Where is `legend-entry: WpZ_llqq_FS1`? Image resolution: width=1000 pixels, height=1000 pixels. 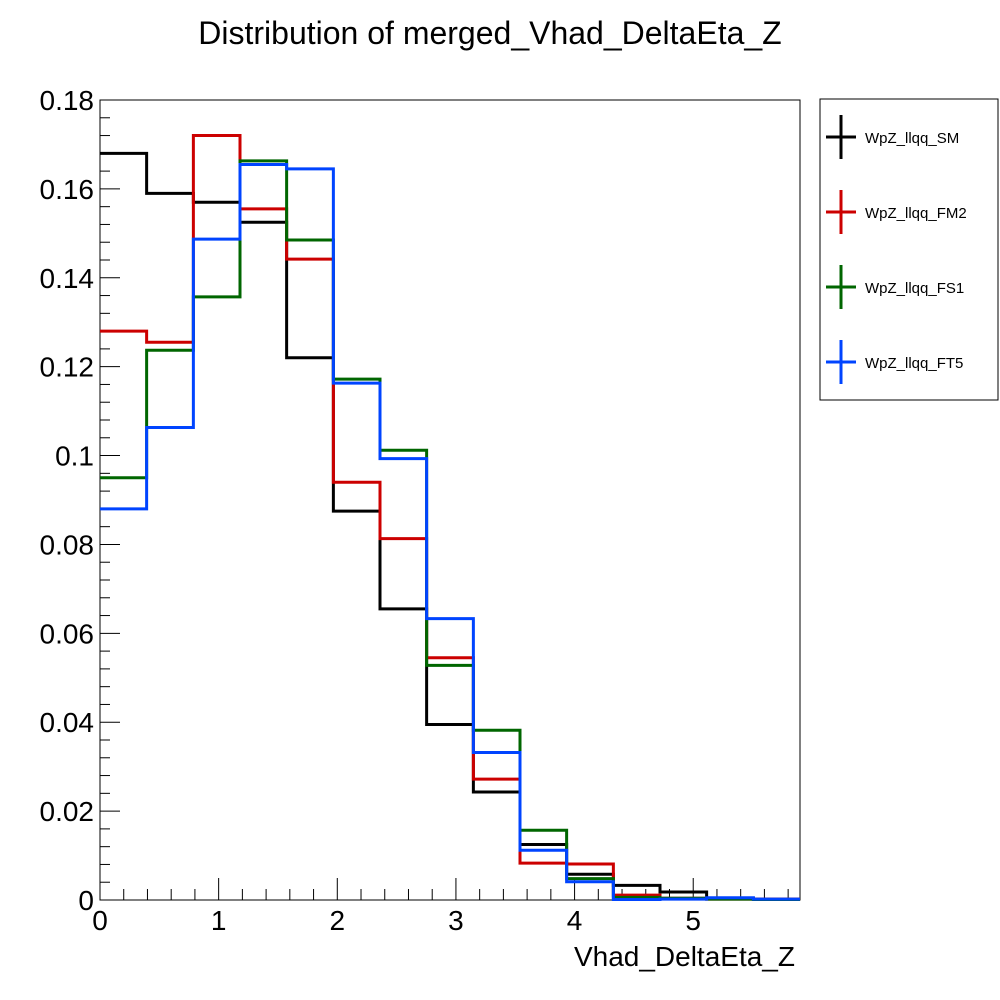
legend-entry: WpZ_llqq_FS1 is located at coordinates (914, 288).